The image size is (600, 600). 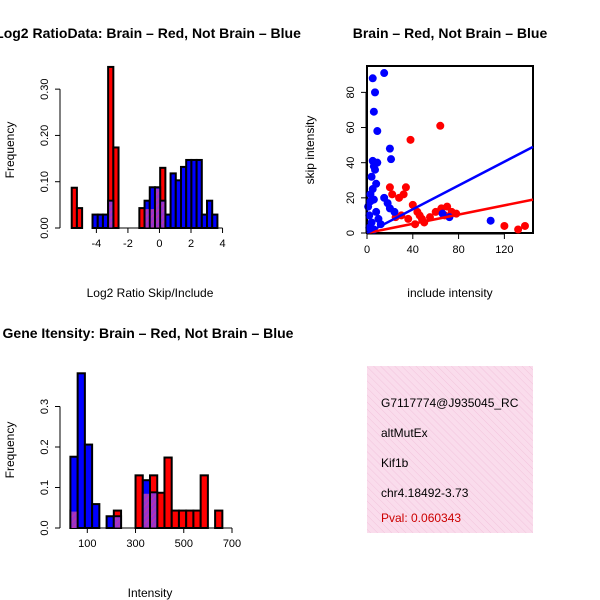 What do you see at coordinates (351, 127) in the screenshot?
I see `y-tick-label: 60` at bounding box center [351, 127].